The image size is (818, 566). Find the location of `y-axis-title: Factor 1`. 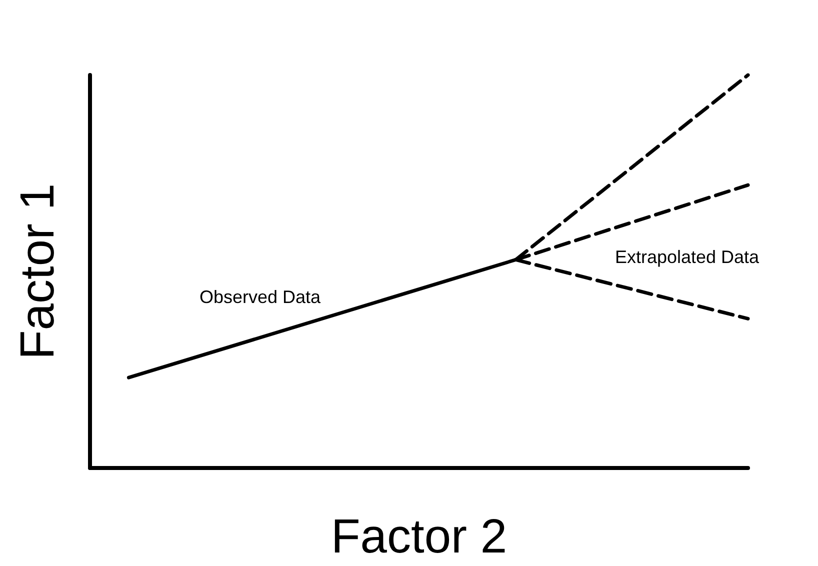

y-axis-title: Factor 1 is located at coordinates (38, 271).